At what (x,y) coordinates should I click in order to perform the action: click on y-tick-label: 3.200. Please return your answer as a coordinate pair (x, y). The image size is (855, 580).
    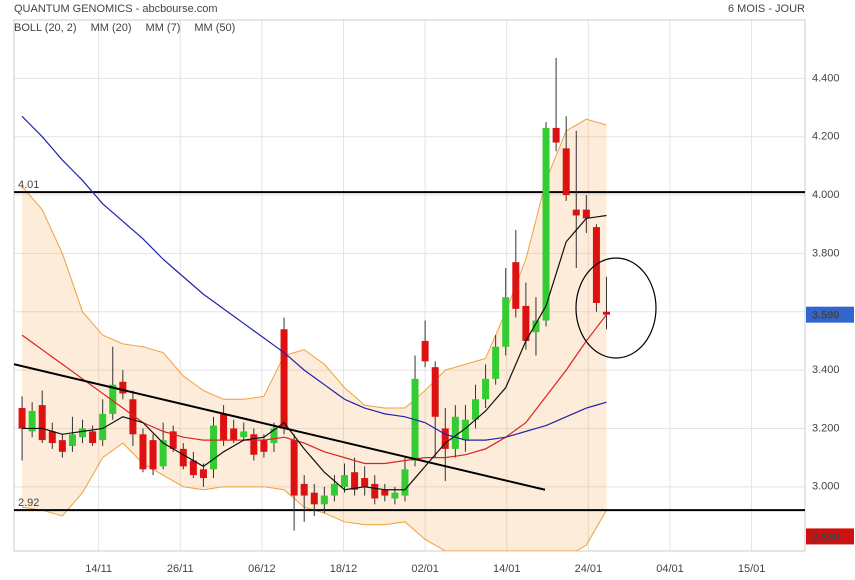
    Looking at the image, I should click on (826, 428).